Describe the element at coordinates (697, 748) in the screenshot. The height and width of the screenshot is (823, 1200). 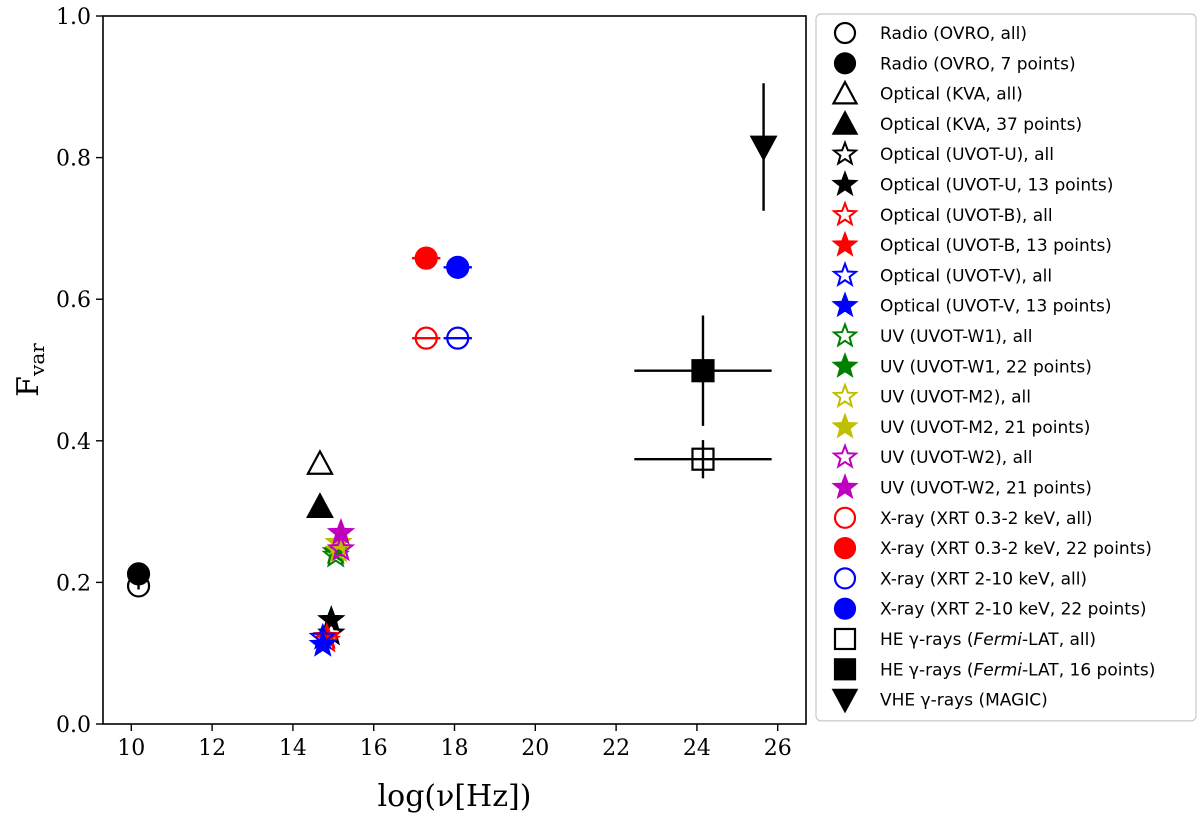
I see `x-tick-label: 24` at that location.